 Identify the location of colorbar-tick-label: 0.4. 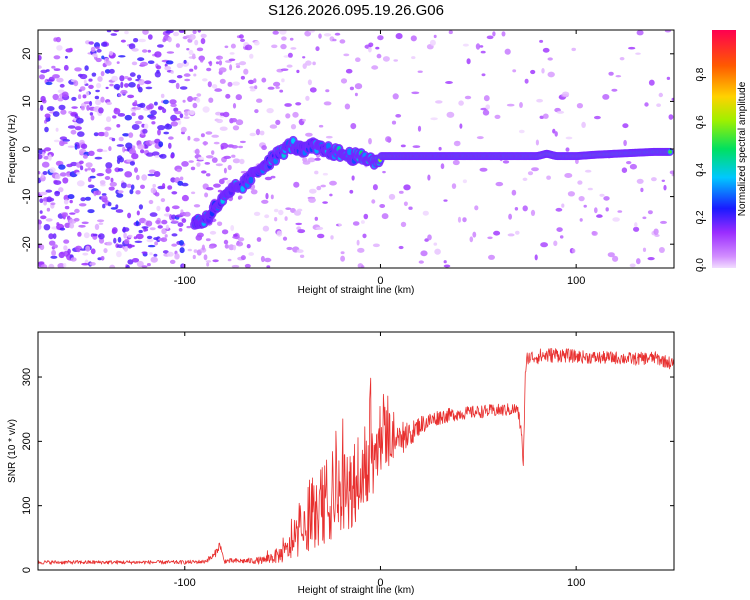
(700, 169).